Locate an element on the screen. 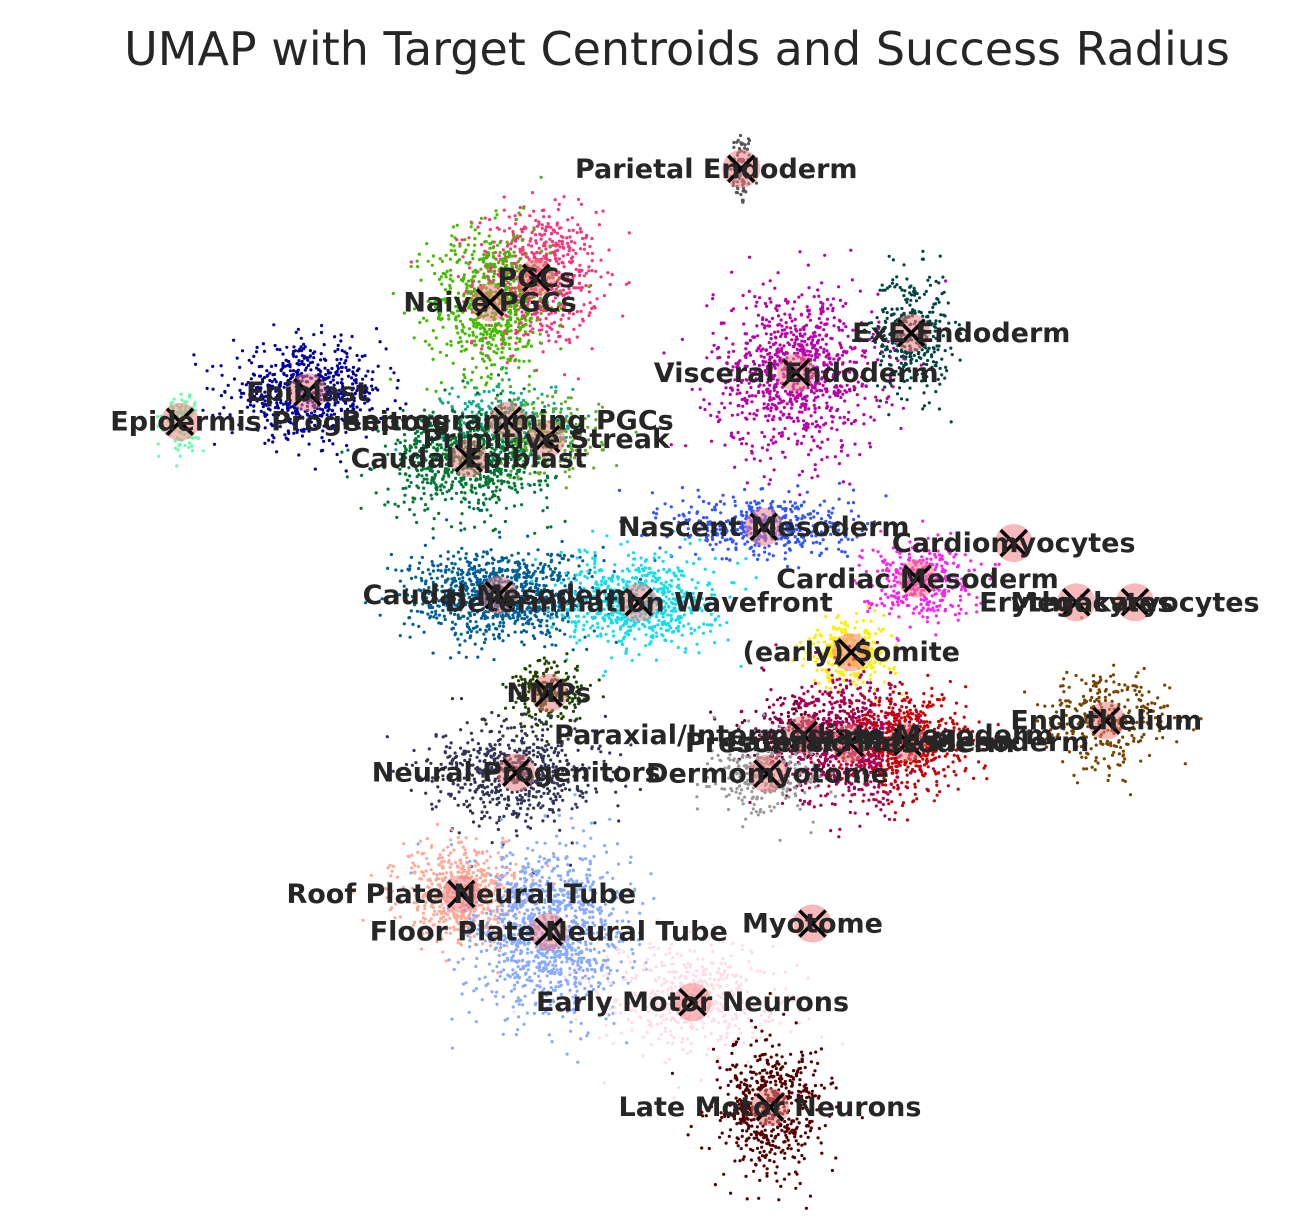 This screenshot has height=1231, width=1308. label-visceral-endoderm: Visceral Endoderm is located at coordinates (796, 373).